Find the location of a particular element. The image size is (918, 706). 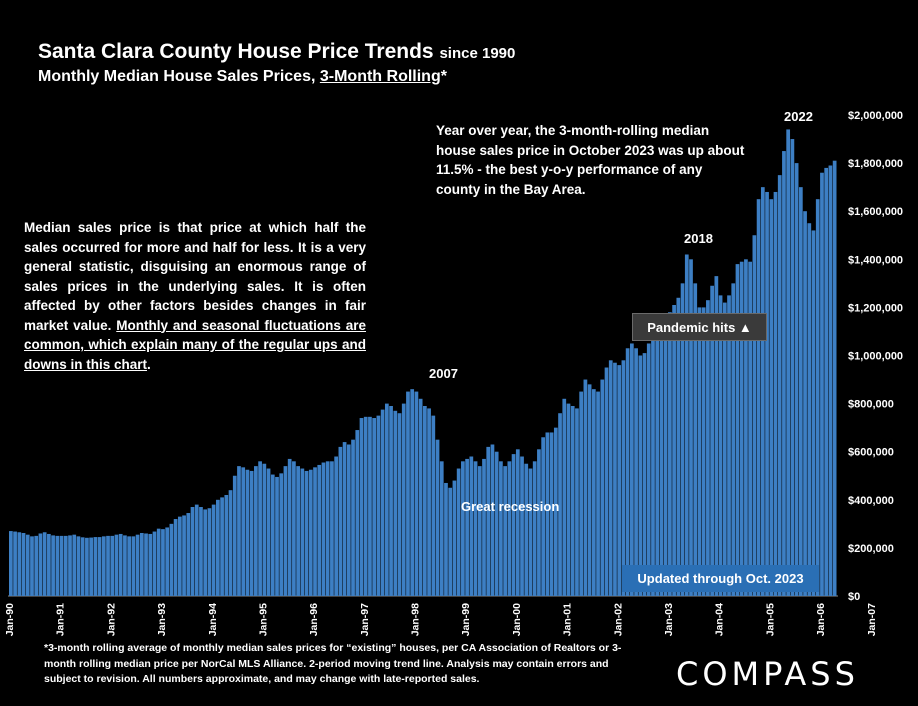

x-tick-label: Jan-00 is located at coordinates (517, 619).